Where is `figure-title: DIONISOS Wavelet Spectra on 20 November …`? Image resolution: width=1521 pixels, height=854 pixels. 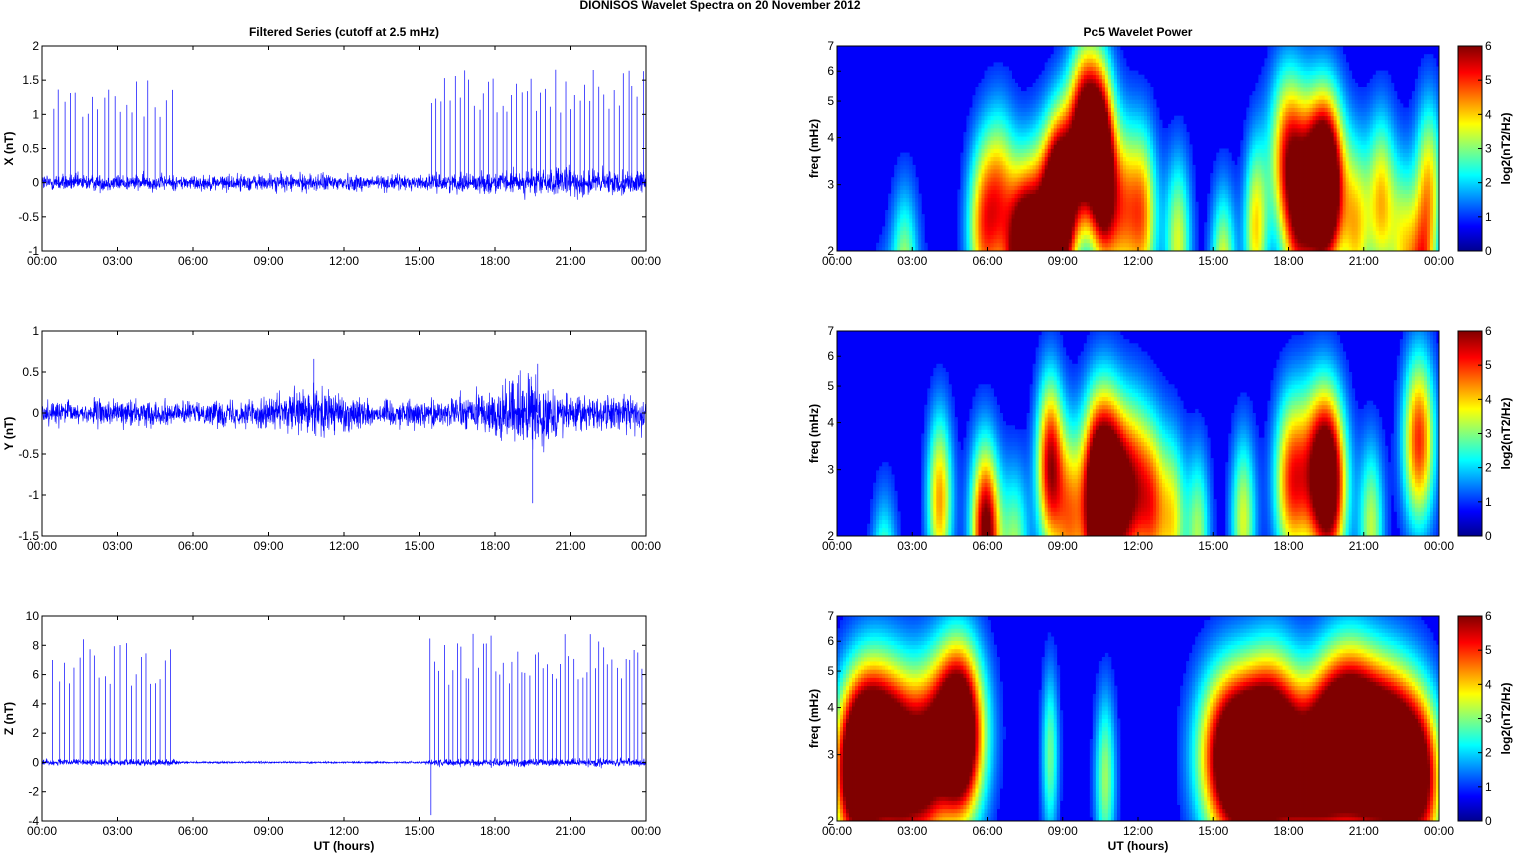 figure-title: DIONISOS Wavelet Spectra on 20 November … is located at coordinates (720, 6).